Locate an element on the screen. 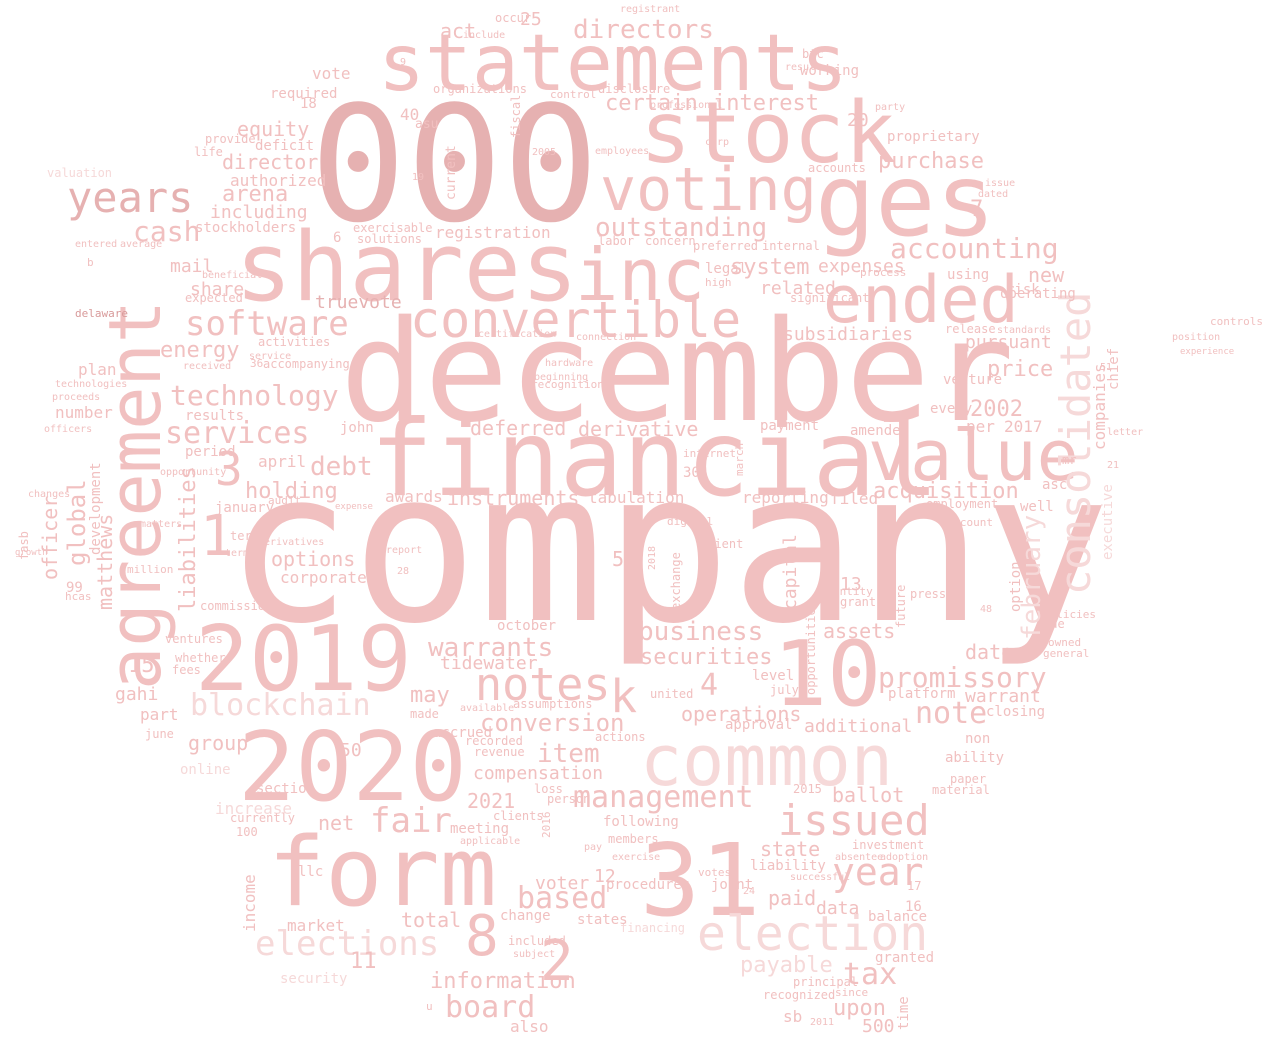 This screenshot has height=1042, width=1280. cloud-word-april: april is located at coordinates (282, 461).